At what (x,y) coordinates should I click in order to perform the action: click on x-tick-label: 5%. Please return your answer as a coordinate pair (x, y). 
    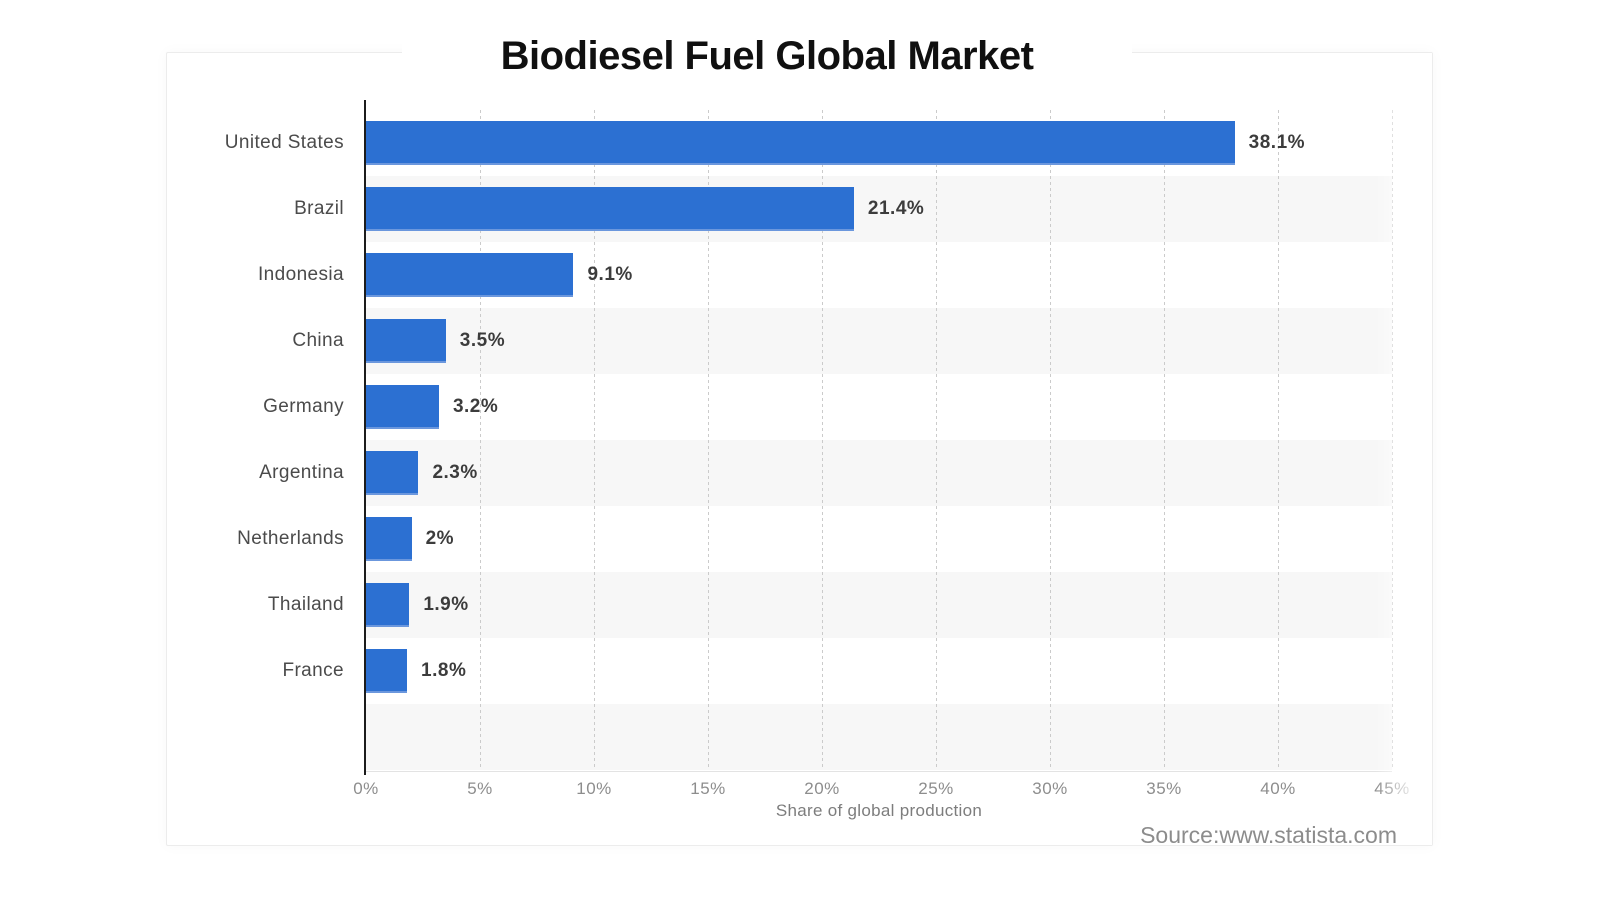
    Looking at the image, I should click on (480, 788).